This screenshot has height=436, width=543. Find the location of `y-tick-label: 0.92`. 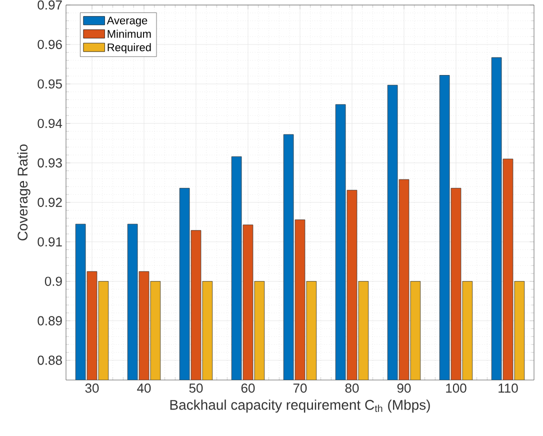

y-tick-label: 0.92 is located at coordinates (50, 202).